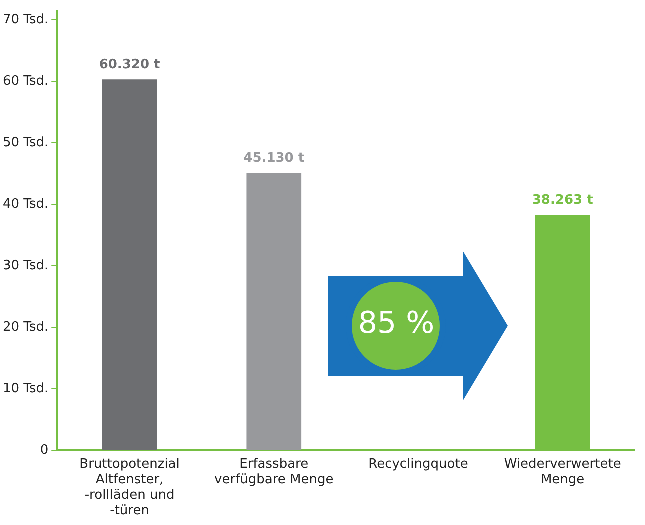 This screenshot has width=645, height=525. What do you see at coordinates (274, 472) in the screenshot?
I see `x-tick-label: Erfassbare verfügbare Menge` at bounding box center [274, 472].